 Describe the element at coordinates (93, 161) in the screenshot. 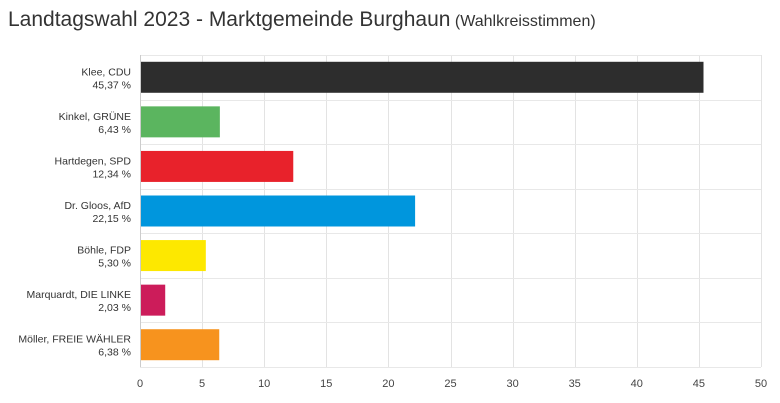

I see `category-label-2: Hartdegen, SPD` at that location.